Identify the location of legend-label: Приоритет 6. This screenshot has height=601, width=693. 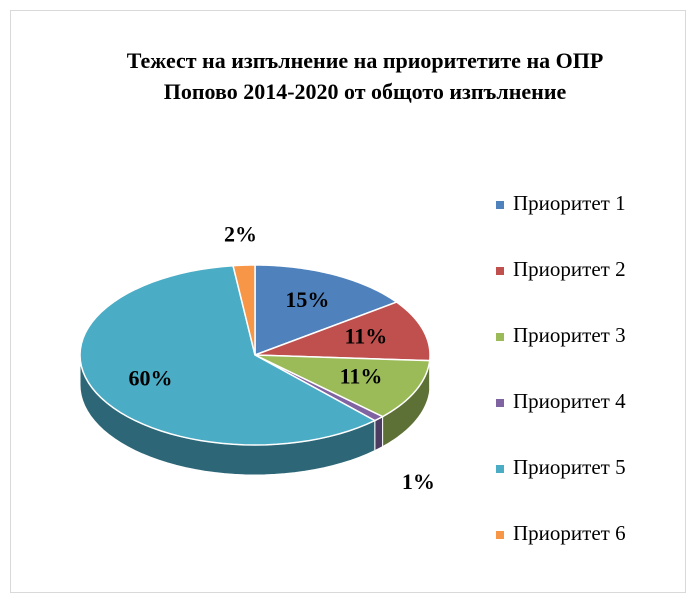
(569, 533).